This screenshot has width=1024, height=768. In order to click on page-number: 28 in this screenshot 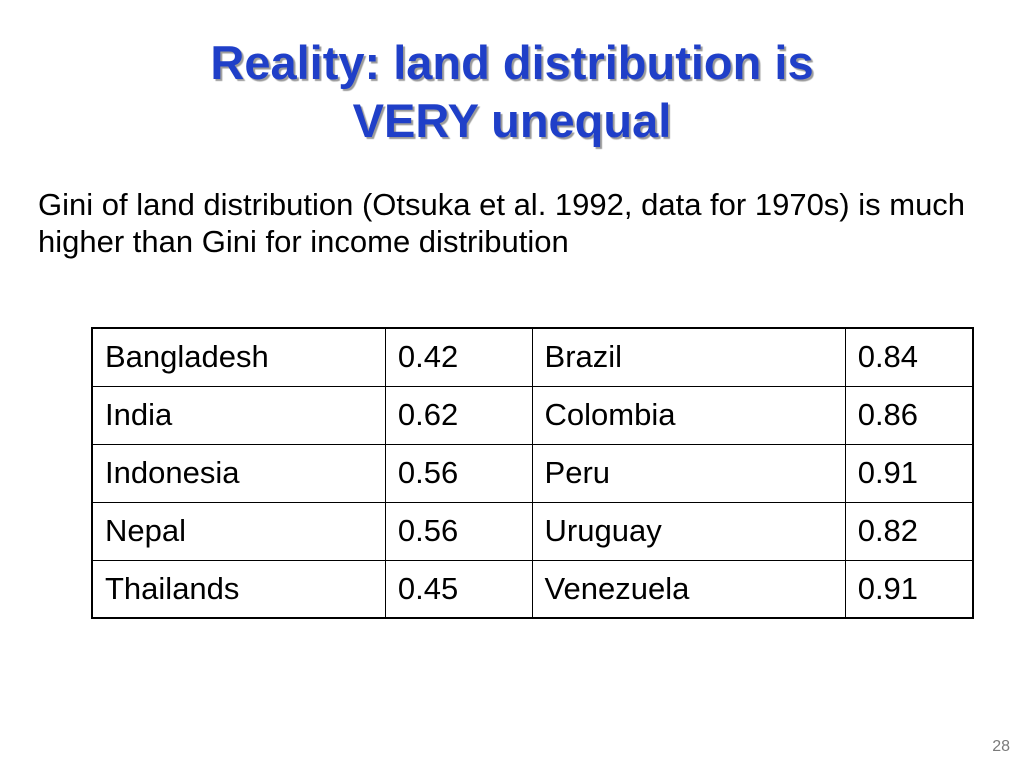, I will do `click(1001, 746)`.